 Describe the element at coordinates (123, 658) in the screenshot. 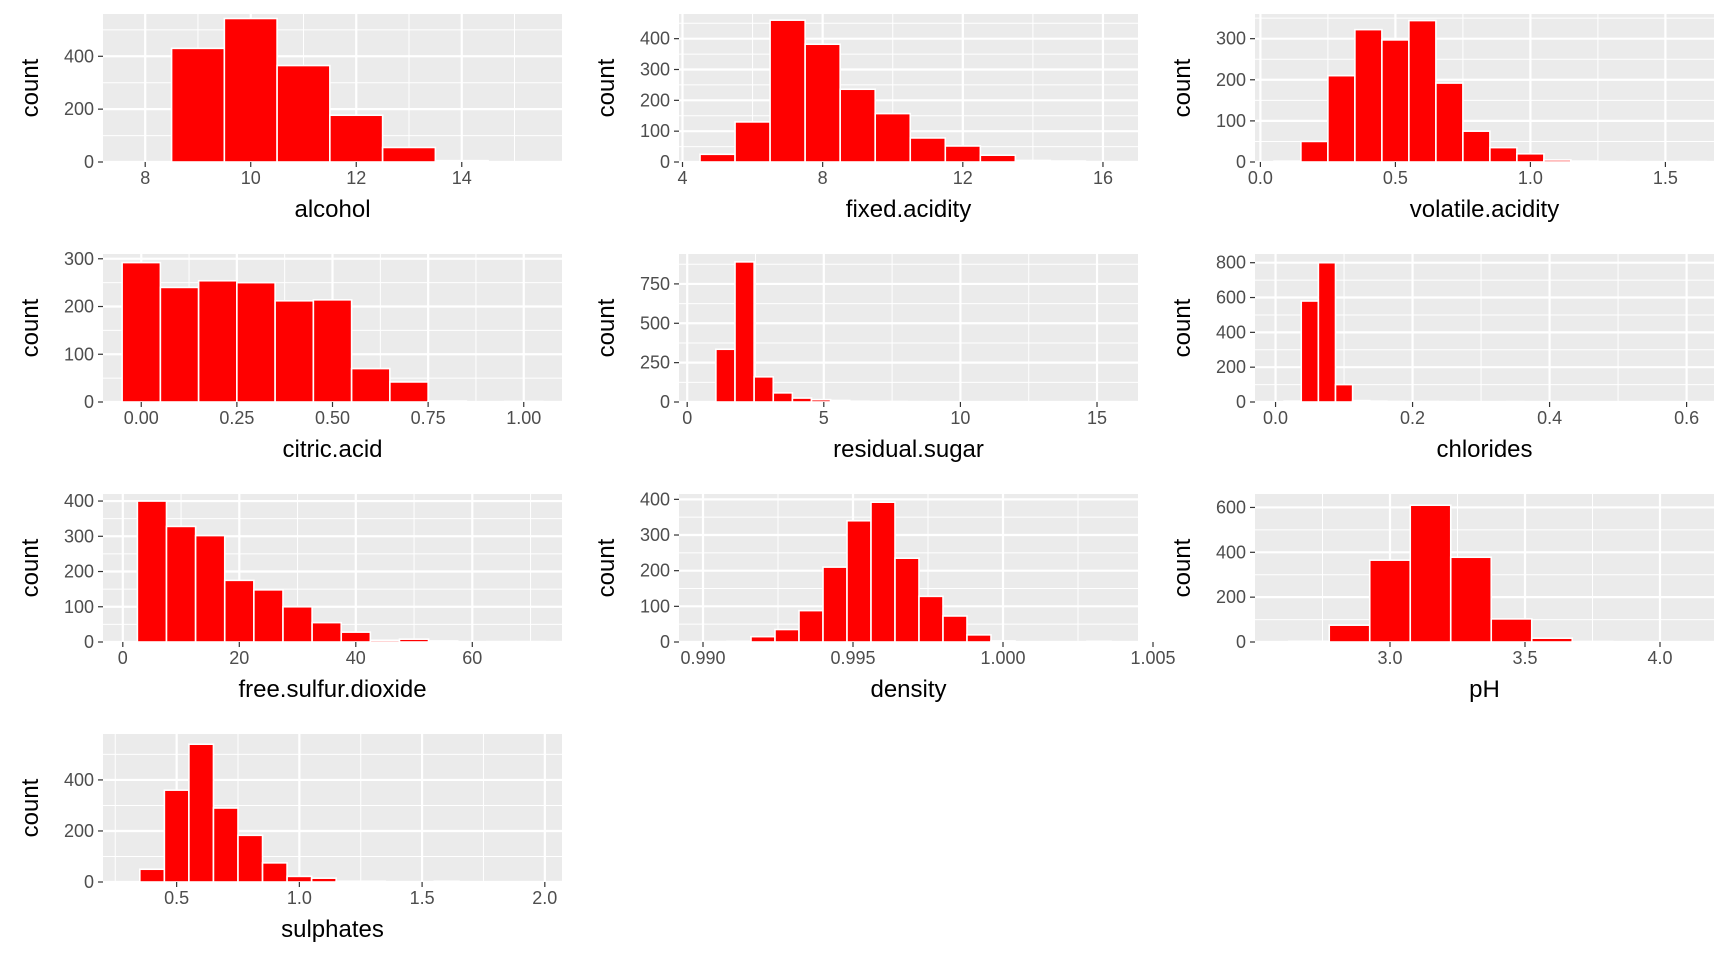

I see `x-tick-label: 0` at that location.